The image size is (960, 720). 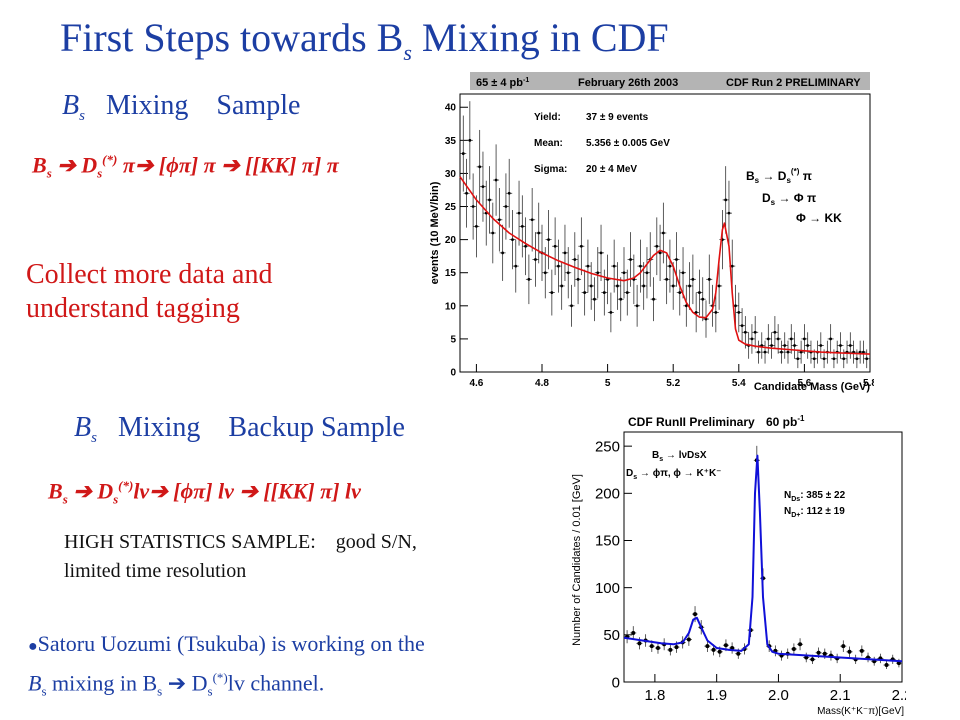 What do you see at coordinates (779, 176) in the screenshot?
I see `chart1-legend-line1: Bs → Ds(*) π` at bounding box center [779, 176].